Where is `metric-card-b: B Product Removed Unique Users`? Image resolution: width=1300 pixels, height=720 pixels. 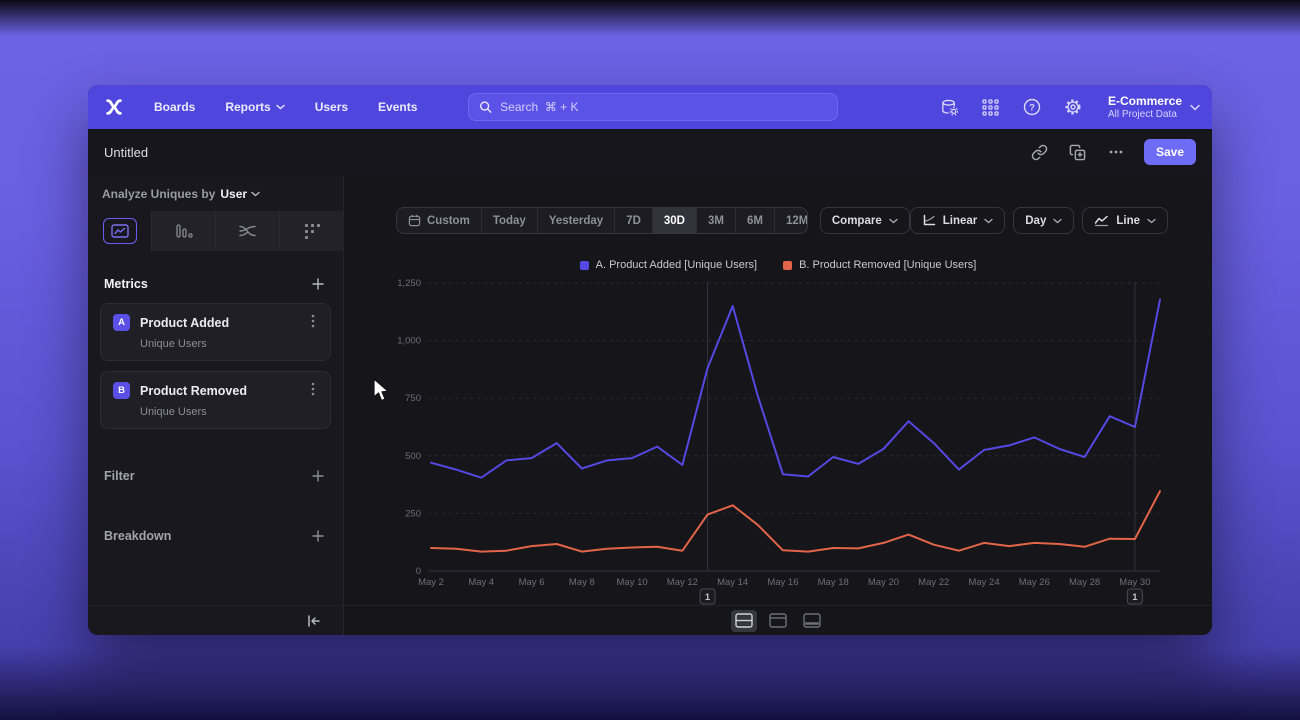
metric-card-b: B Product Removed Unique Users is located at coordinates (215, 400).